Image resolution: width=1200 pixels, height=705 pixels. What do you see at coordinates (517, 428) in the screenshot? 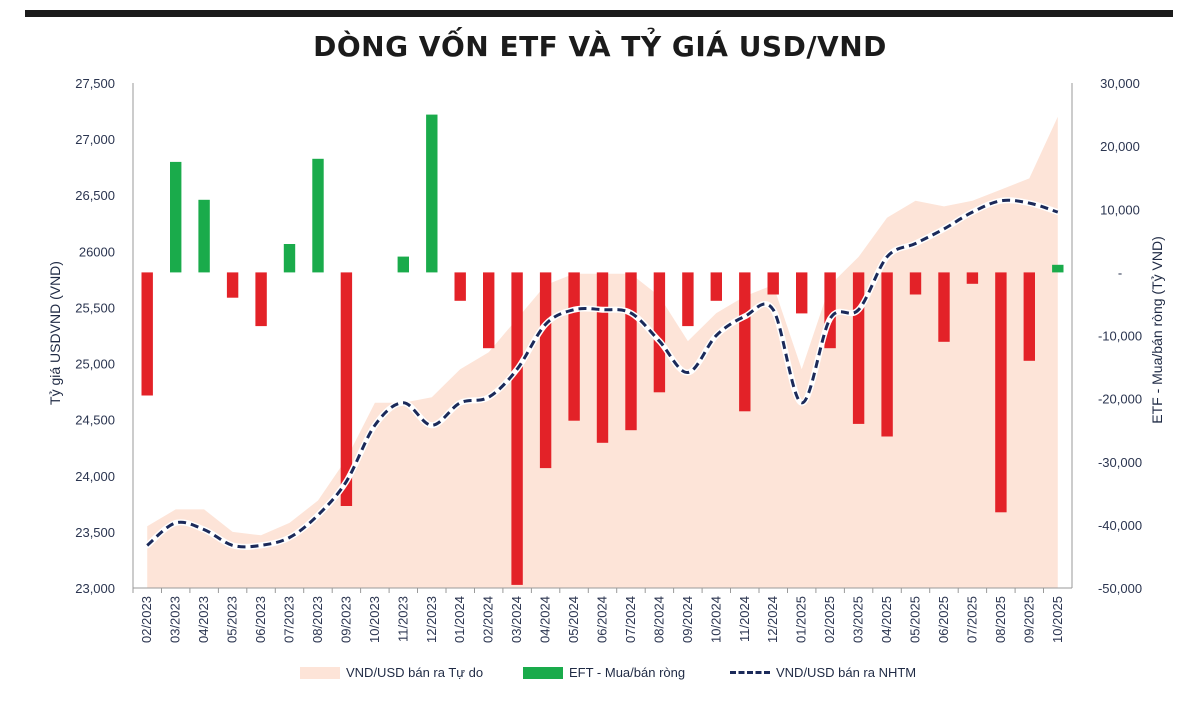
I see `etf-bar-03-2024` at bounding box center [517, 428].